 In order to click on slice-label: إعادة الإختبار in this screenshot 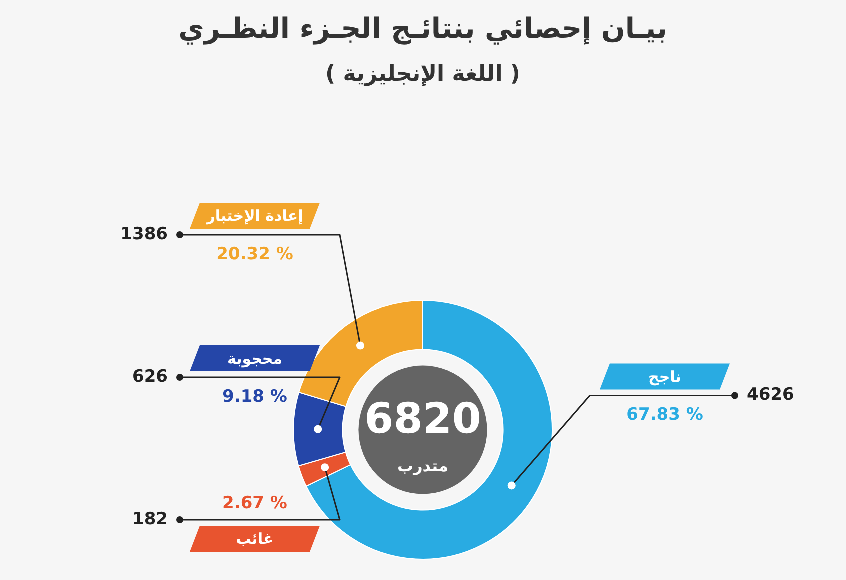, I will do `click(255, 216)`.